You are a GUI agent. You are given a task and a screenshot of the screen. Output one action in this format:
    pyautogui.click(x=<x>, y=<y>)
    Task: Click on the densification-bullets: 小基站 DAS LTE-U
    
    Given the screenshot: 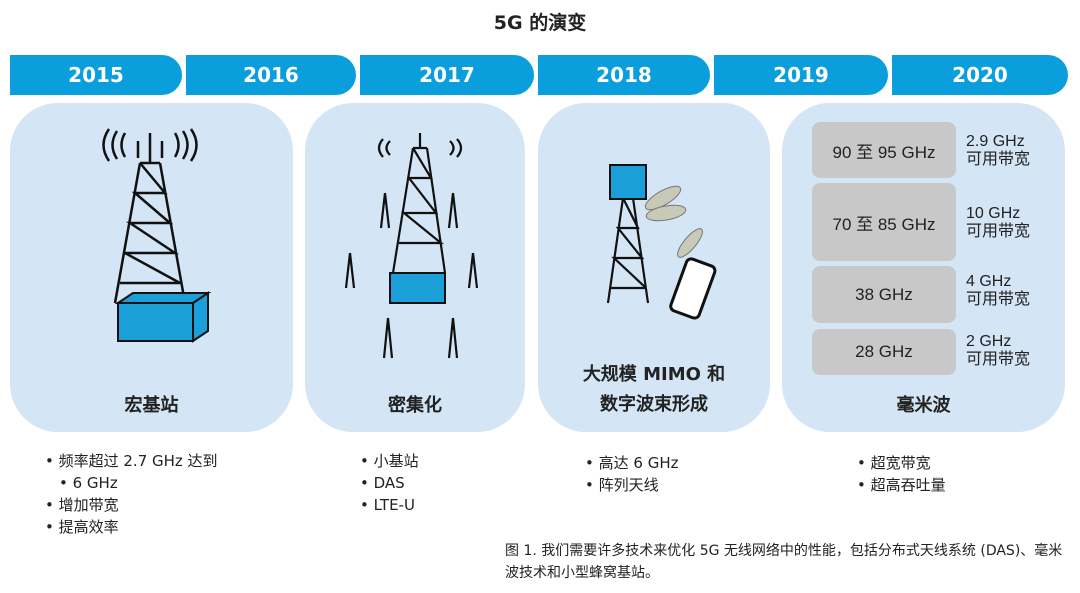 What is the action you would take?
    pyautogui.click(x=389, y=483)
    